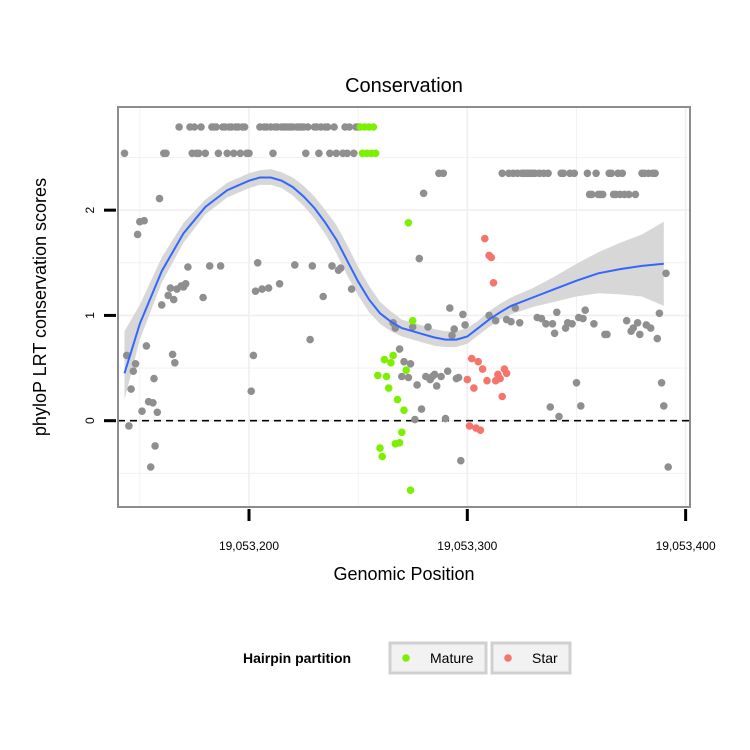  What do you see at coordinates (407, 658) in the screenshot?
I see `legend: Hairpin partition Mature Star` at bounding box center [407, 658].